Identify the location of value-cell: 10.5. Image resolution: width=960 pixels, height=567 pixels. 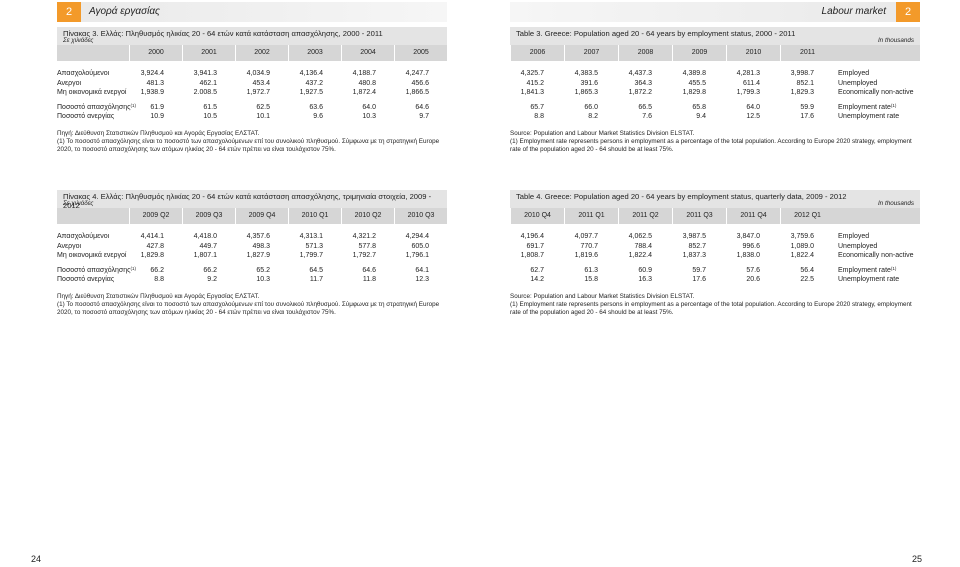
(210, 117).